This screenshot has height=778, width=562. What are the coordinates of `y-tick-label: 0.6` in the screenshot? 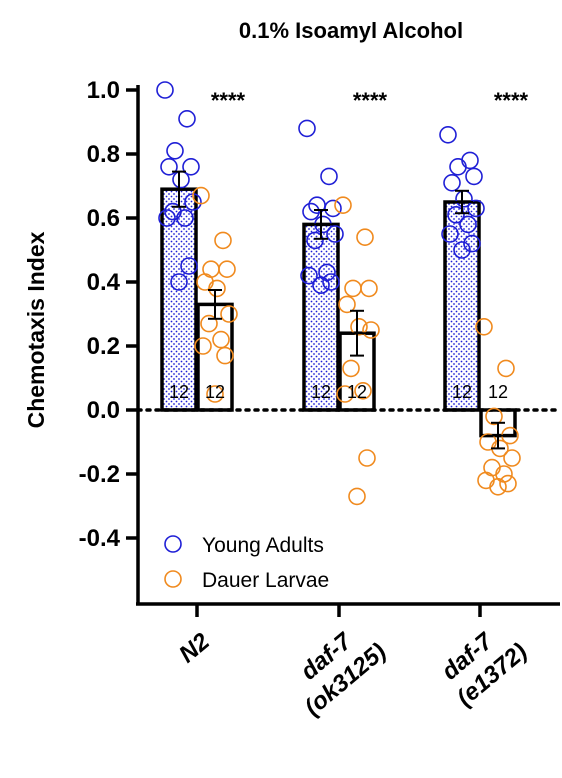 It's located at (103, 218).